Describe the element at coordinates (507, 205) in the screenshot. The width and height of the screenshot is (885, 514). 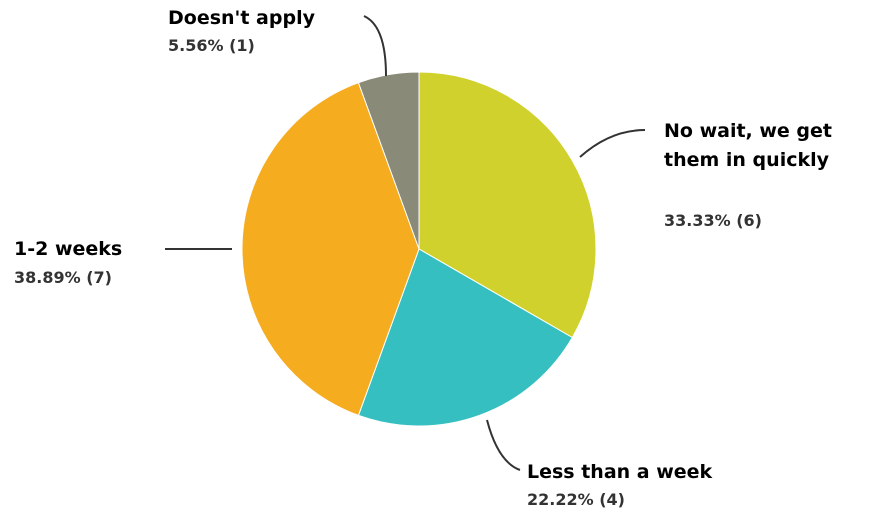
I see `pie-slice-no-wait` at that location.